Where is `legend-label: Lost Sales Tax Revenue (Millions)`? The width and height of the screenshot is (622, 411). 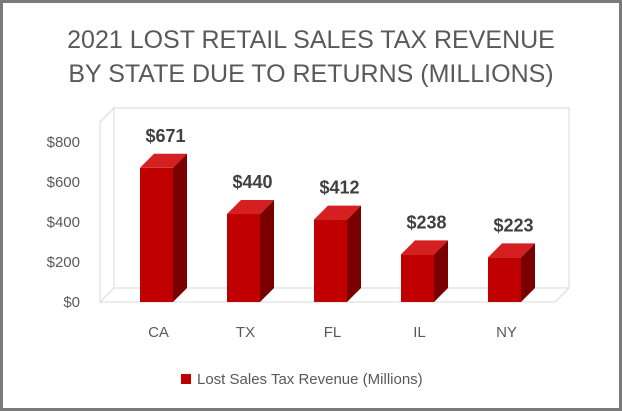 legend-label: Lost Sales Tax Revenue (Millions) is located at coordinates (310, 379).